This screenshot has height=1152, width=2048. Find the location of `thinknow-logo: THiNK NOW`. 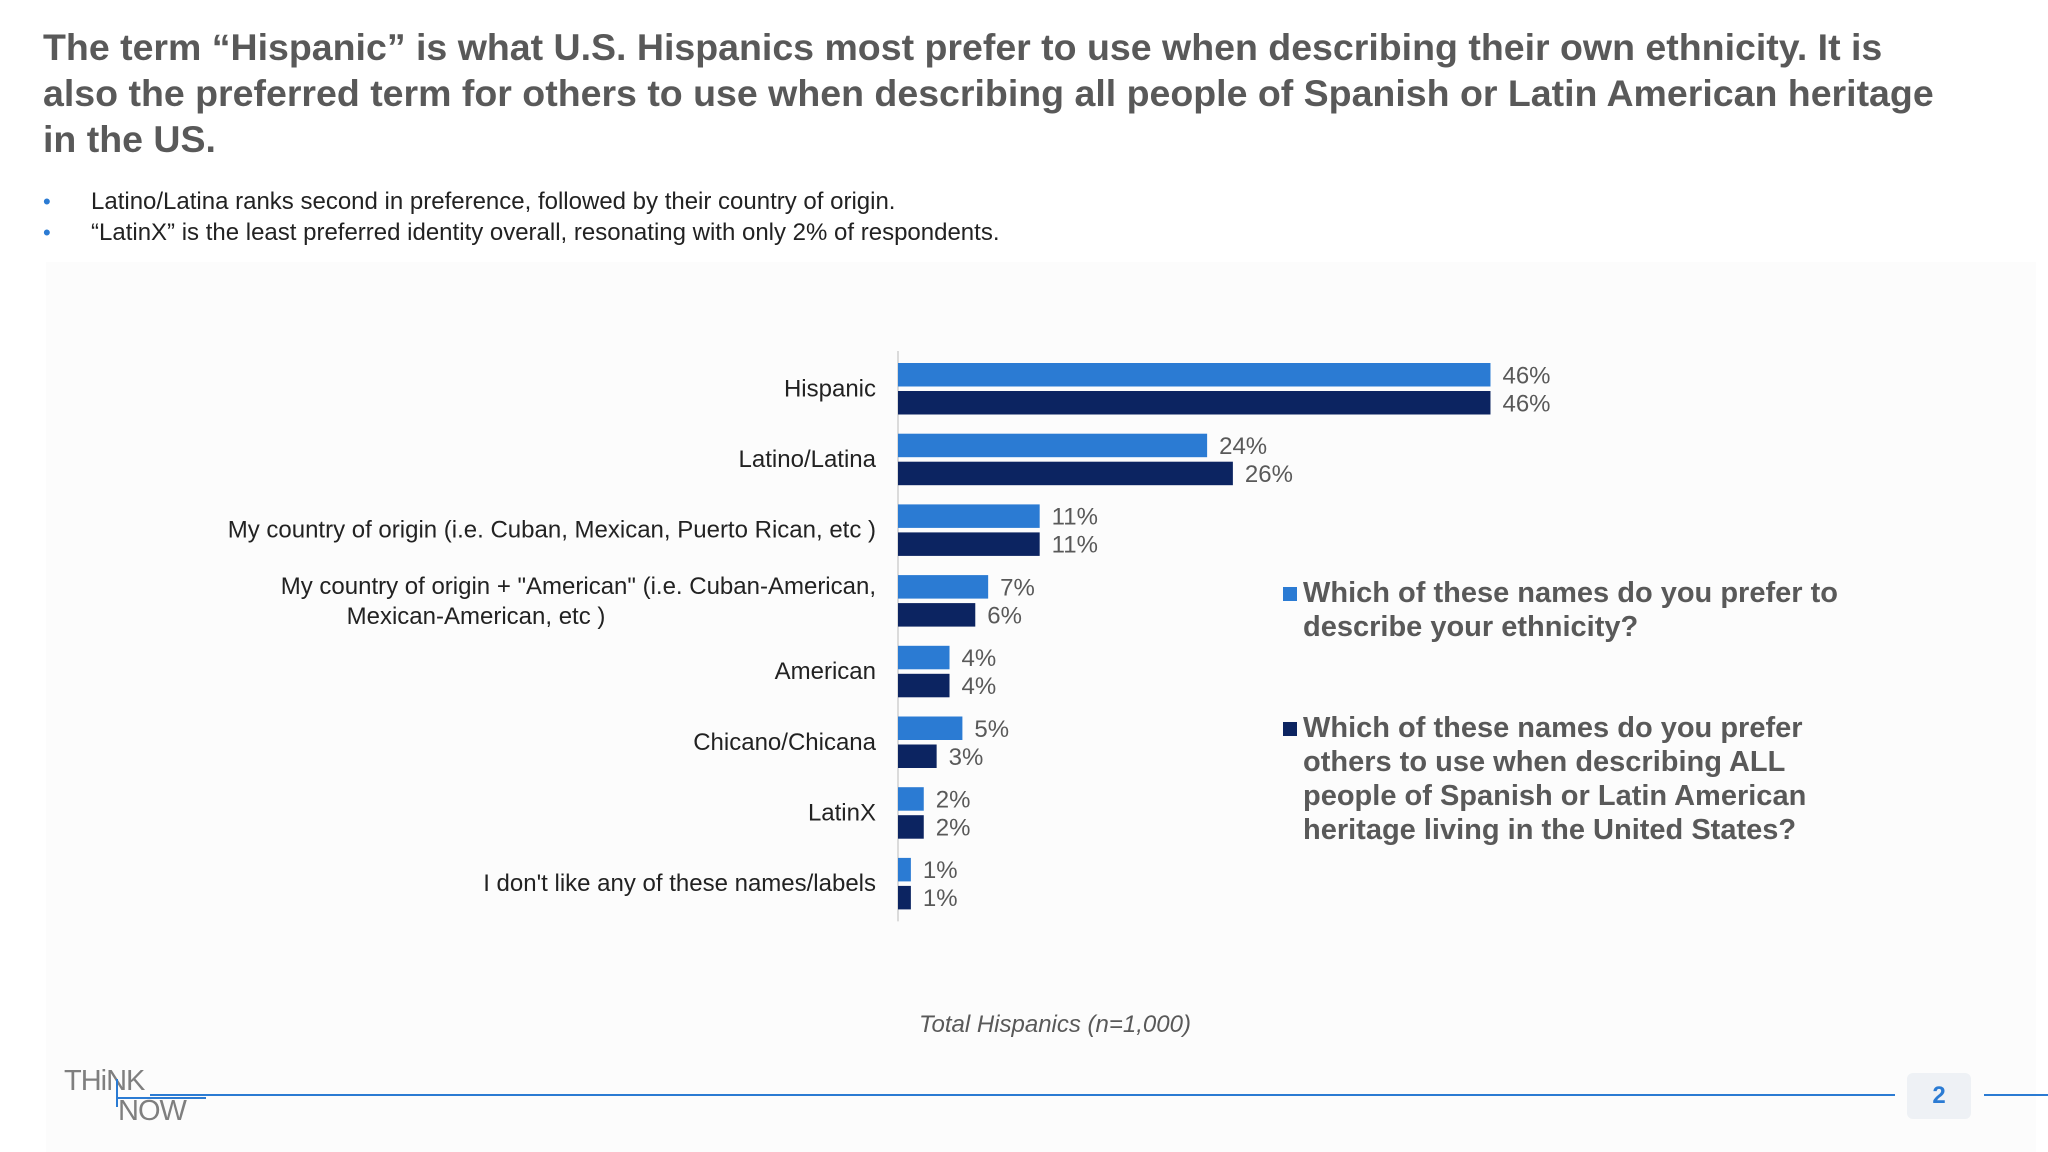

thinknow-logo: THiNK NOW is located at coordinates (135, 1097).